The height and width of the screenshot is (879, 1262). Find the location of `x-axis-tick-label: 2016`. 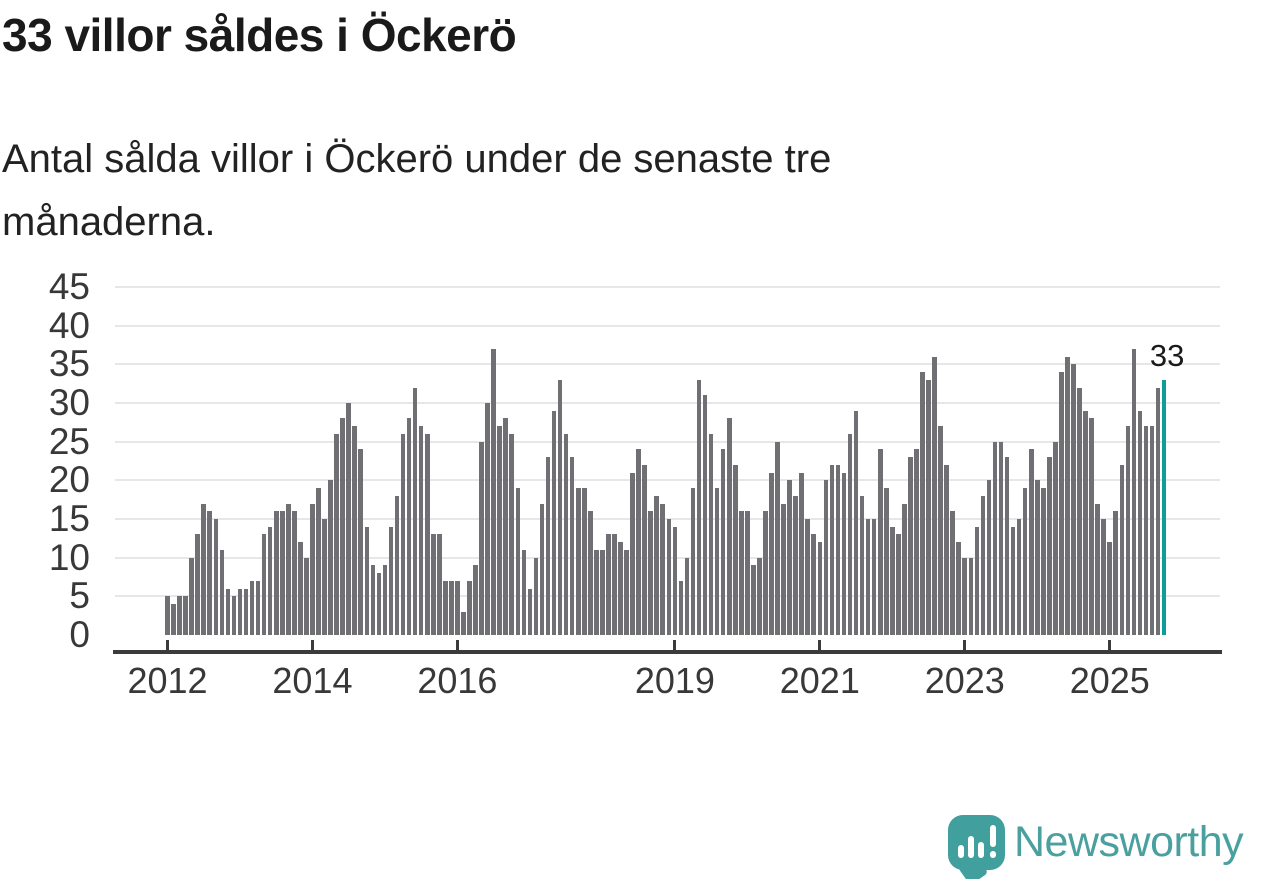

x-axis-tick-label: 2016 is located at coordinates (457, 680).